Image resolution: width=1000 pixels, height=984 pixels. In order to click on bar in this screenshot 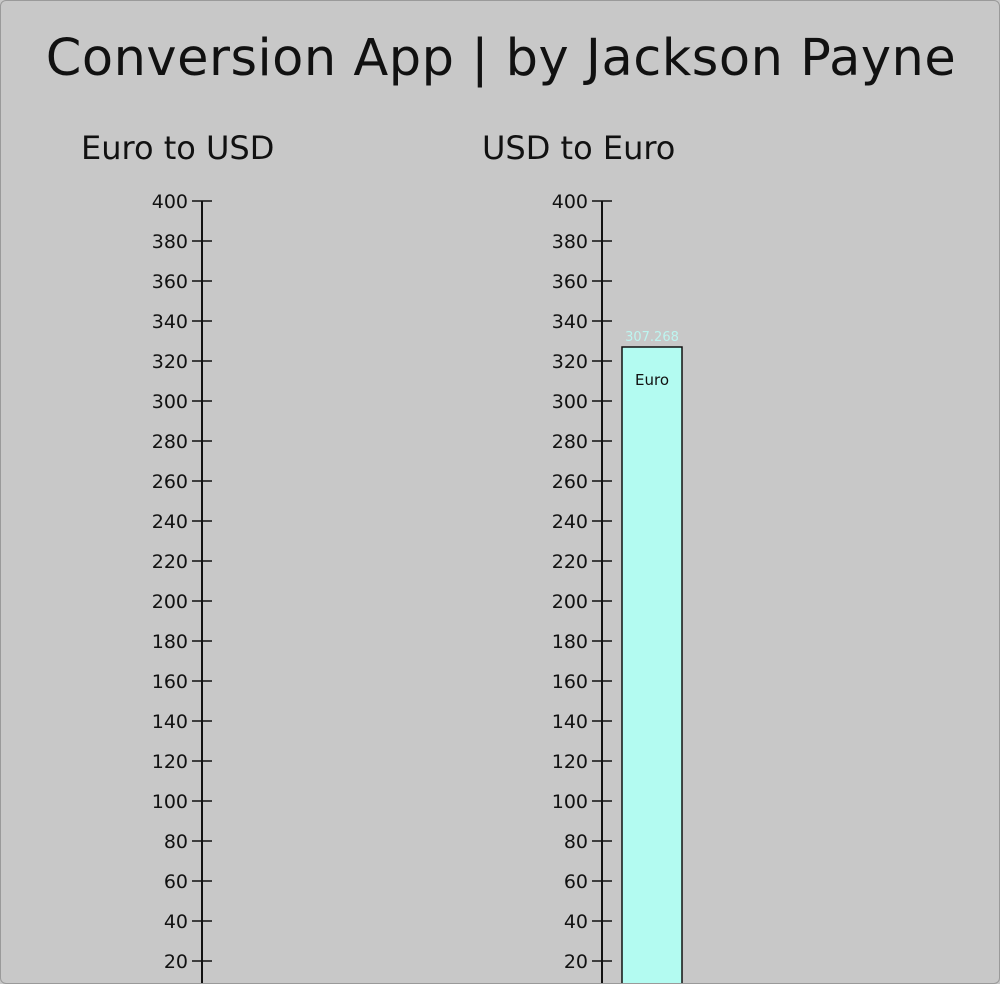, I will do `click(652, 664)`.